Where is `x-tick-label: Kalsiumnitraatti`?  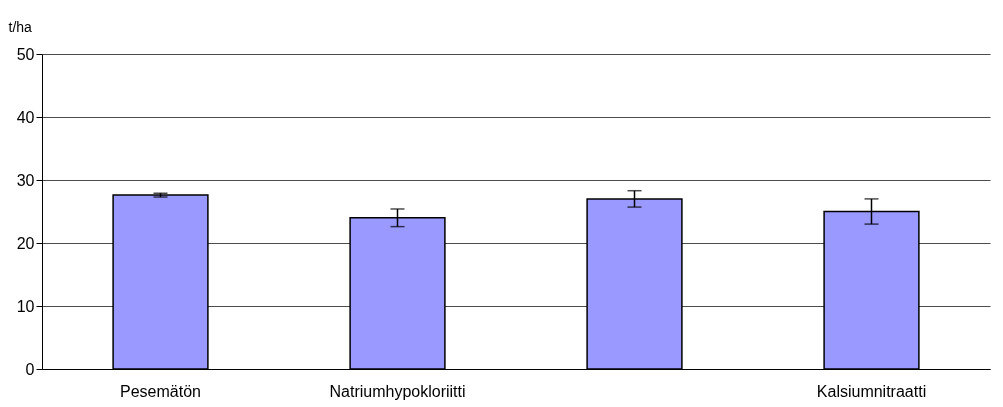
x-tick-label: Kalsiumnitraatti is located at coordinates (871, 391).